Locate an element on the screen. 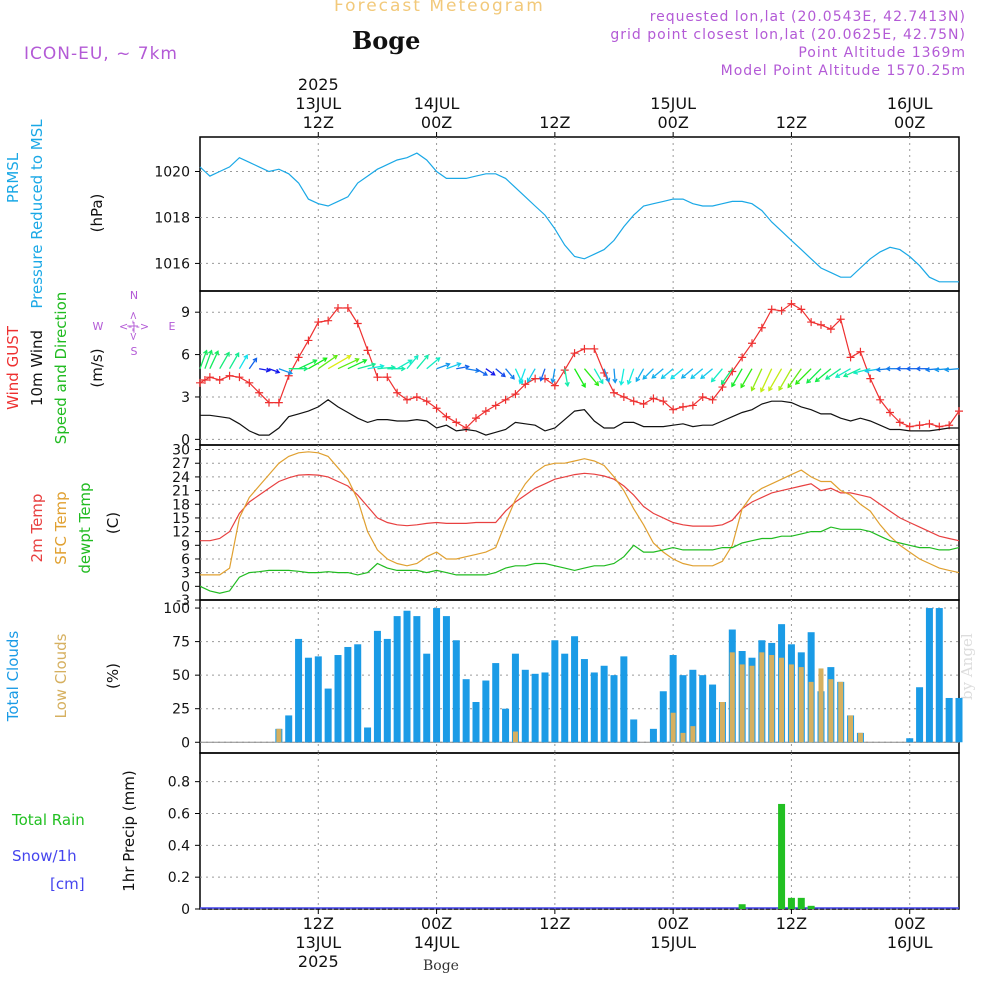 This screenshot has width=1000, height=1000. top-time-label: 00Z is located at coordinates (909, 122).